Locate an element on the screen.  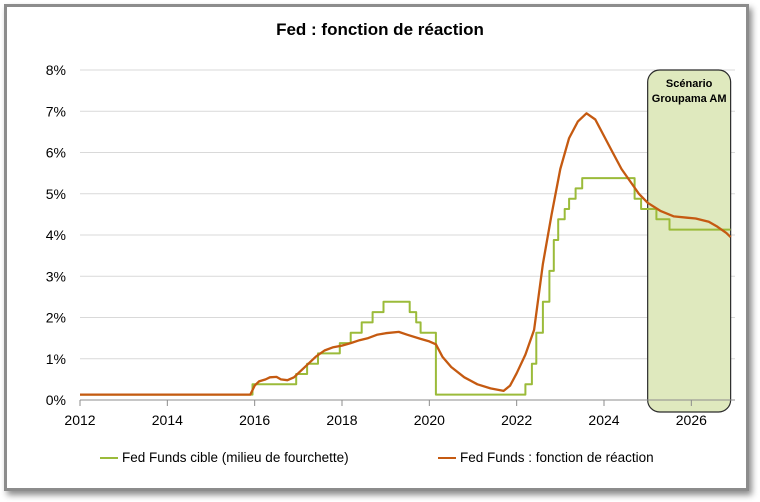
x-tick-label: 2016 is located at coordinates (254, 420).